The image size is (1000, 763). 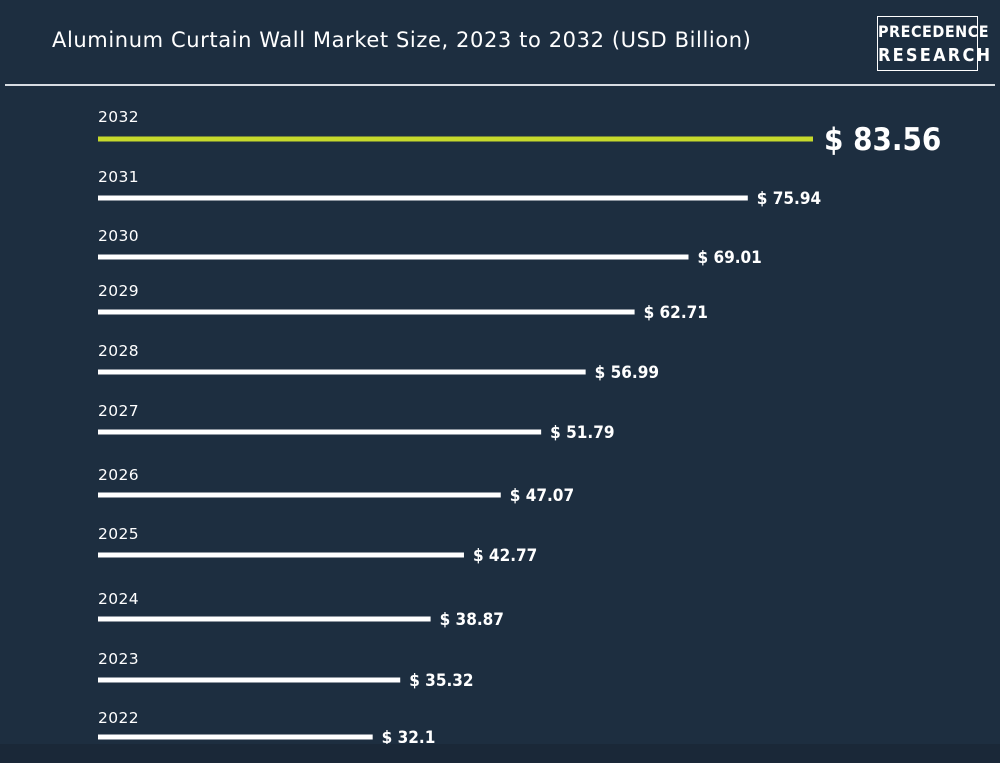 I want to click on year-label: 2022, so click(x=118, y=718).